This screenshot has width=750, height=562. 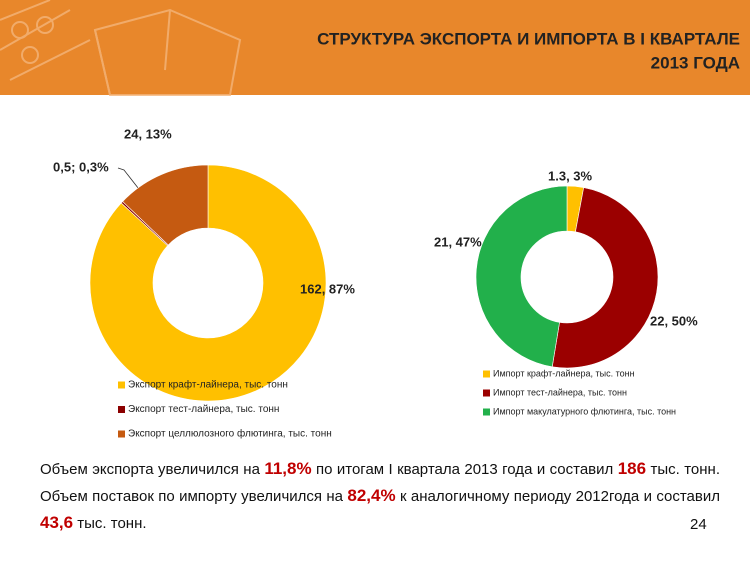 What do you see at coordinates (584, 411) in the screenshot?
I see `legend-label: Импорт макулатурного флютинга, тыс. тонн` at bounding box center [584, 411].